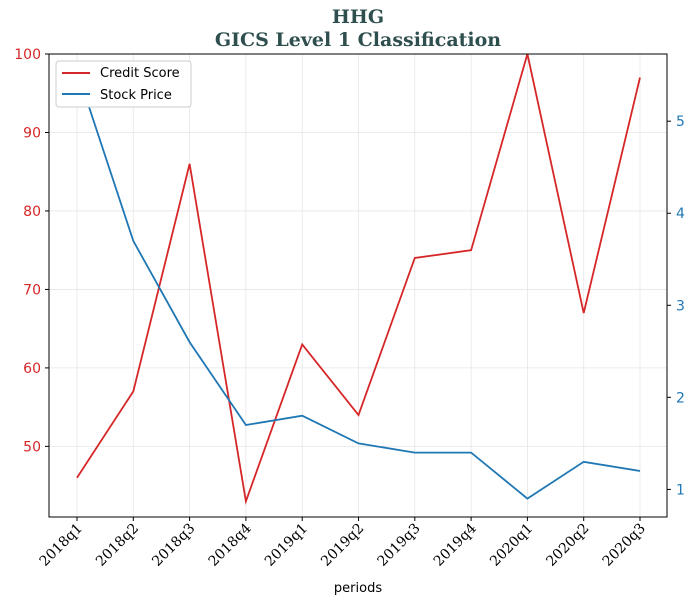 This screenshot has height=605, width=698. What do you see at coordinates (230, 544) in the screenshot?
I see `x-tick-label: 2018q4` at bounding box center [230, 544].